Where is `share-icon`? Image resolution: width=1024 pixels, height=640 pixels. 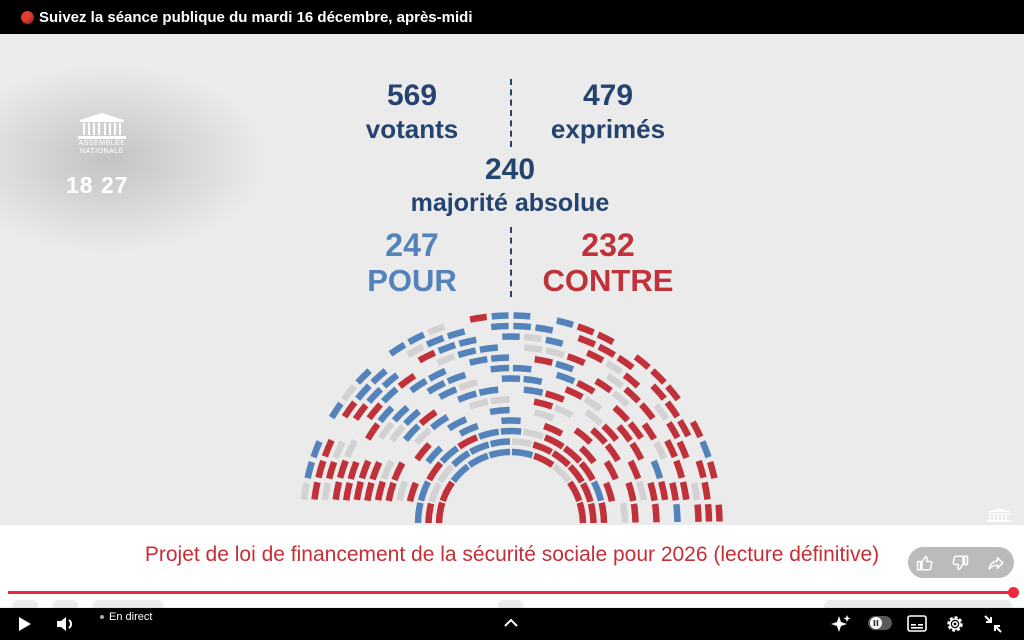 share-icon is located at coordinates (996, 563).